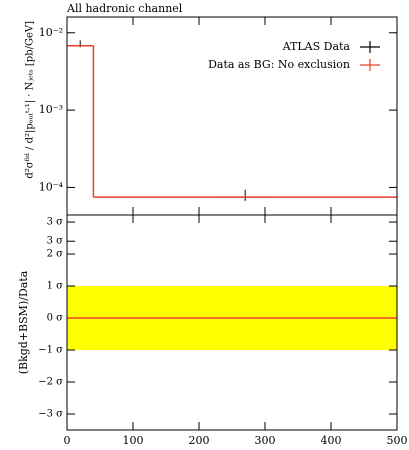 Image resolution: width=409 pixels, height=450 pixels. What do you see at coordinates (124, 8) in the screenshot?
I see `chart-title: All hadronic channel` at bounding box center [124, 8].